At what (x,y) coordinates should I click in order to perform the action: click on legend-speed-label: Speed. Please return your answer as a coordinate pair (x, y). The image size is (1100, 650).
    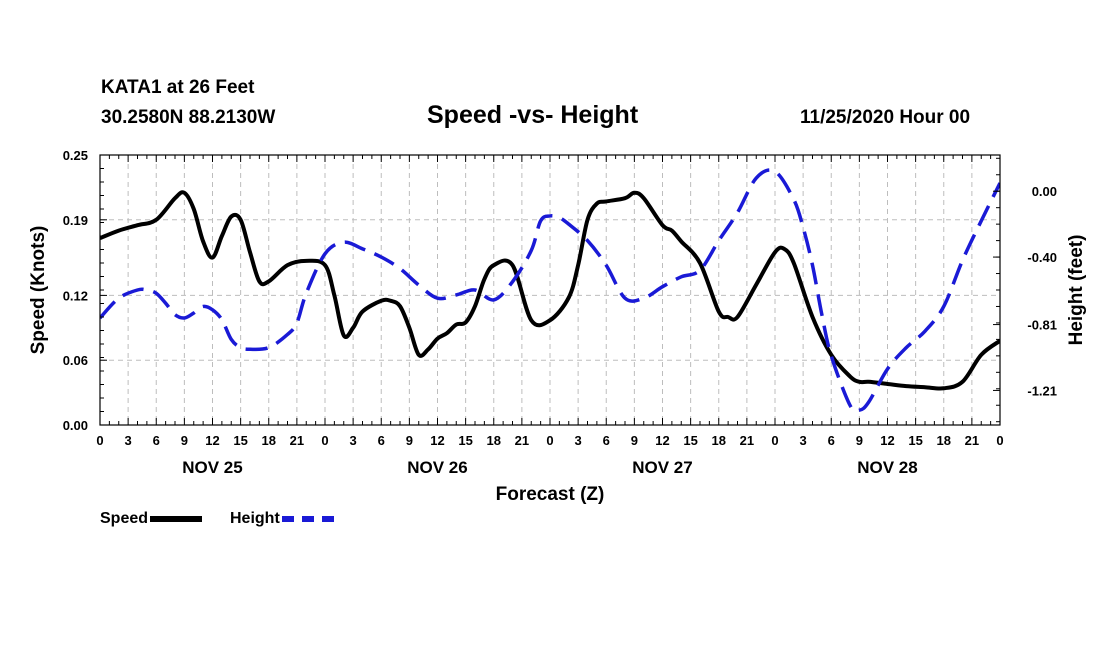
    Looking at the image, I should click on (124, 518).